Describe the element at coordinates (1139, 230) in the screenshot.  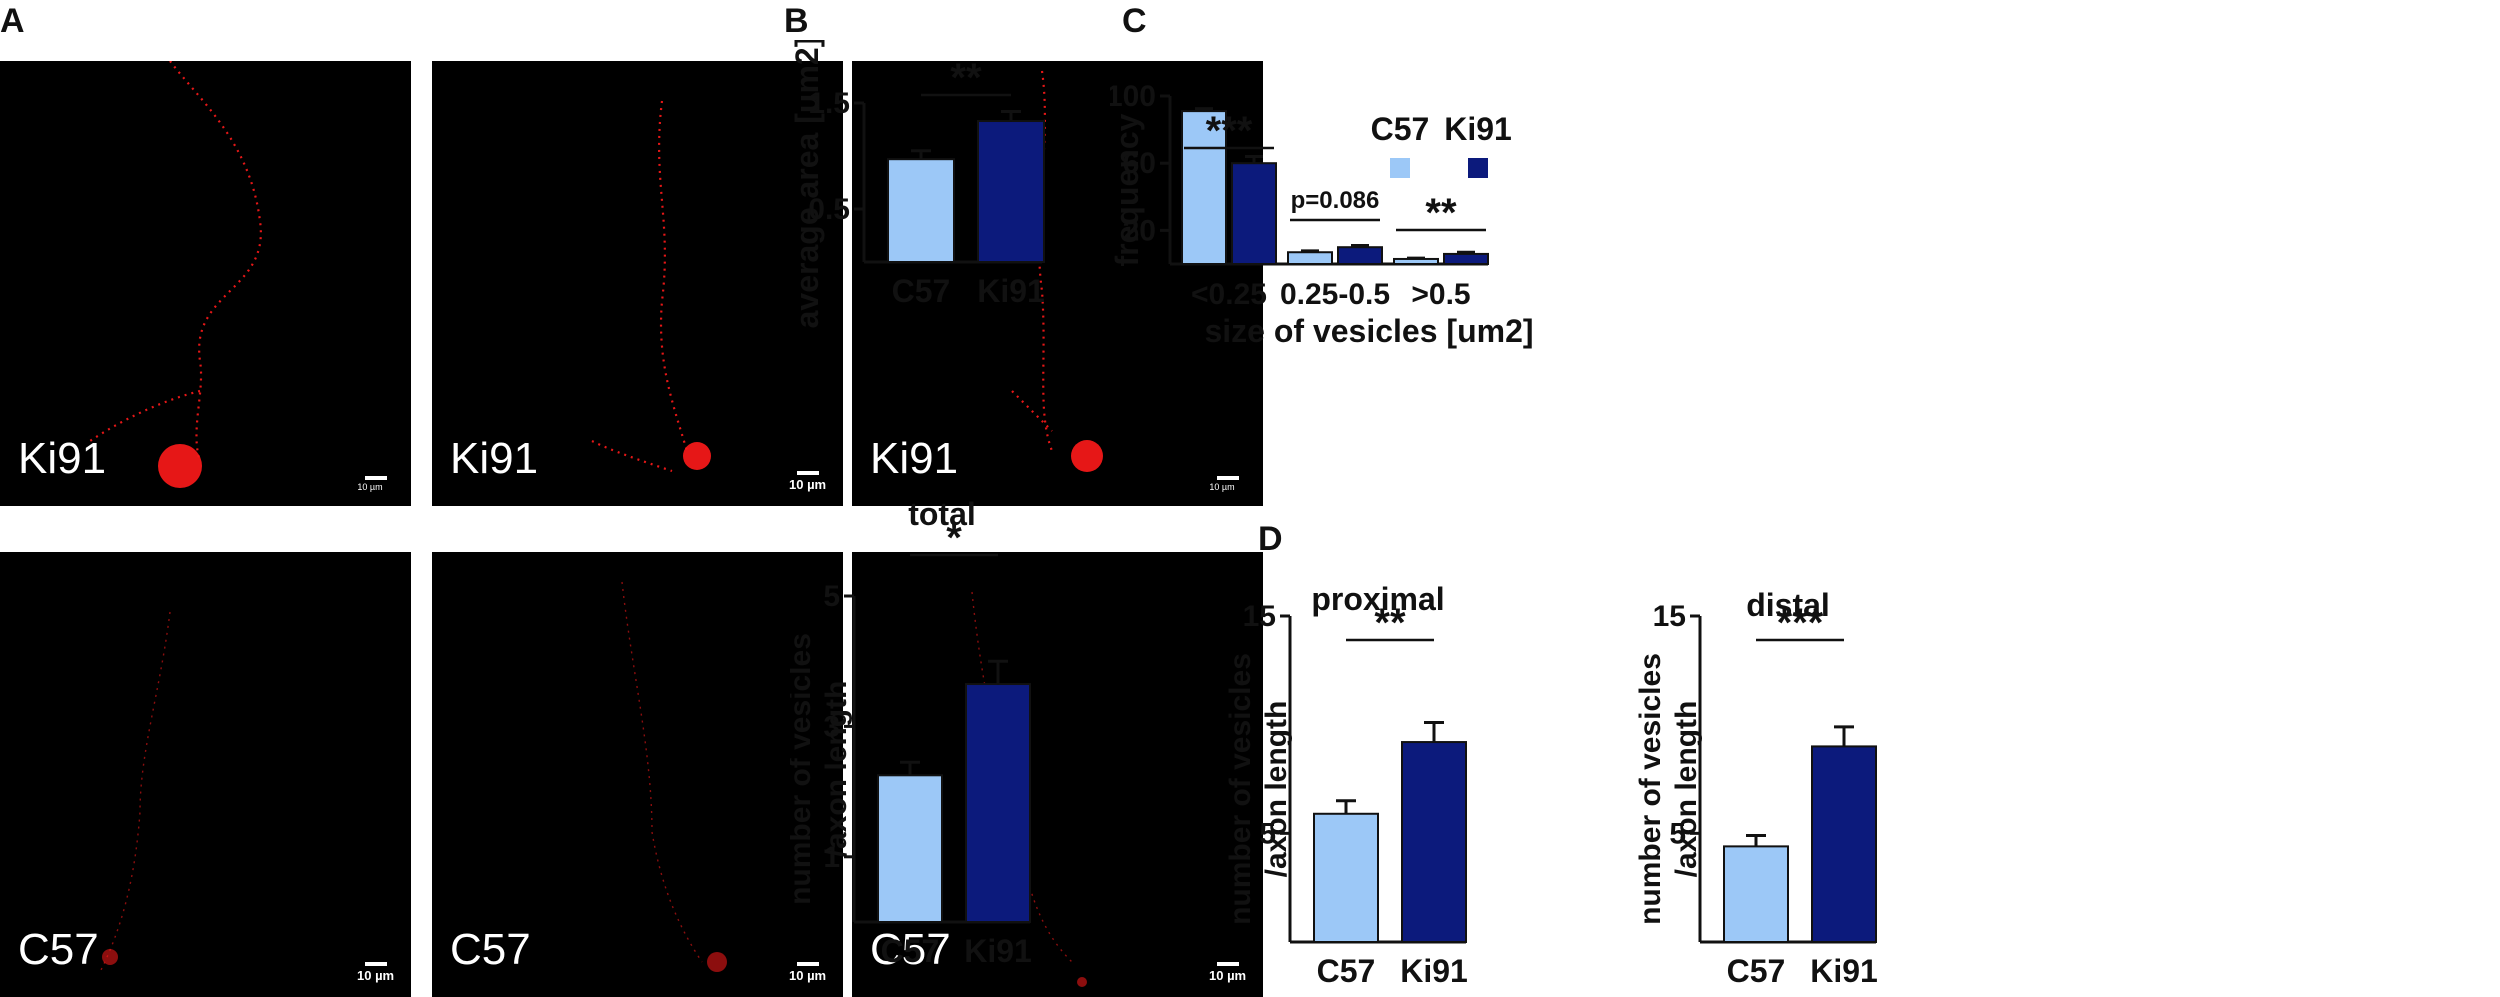
I see `y-tick-label: 20` at that location.